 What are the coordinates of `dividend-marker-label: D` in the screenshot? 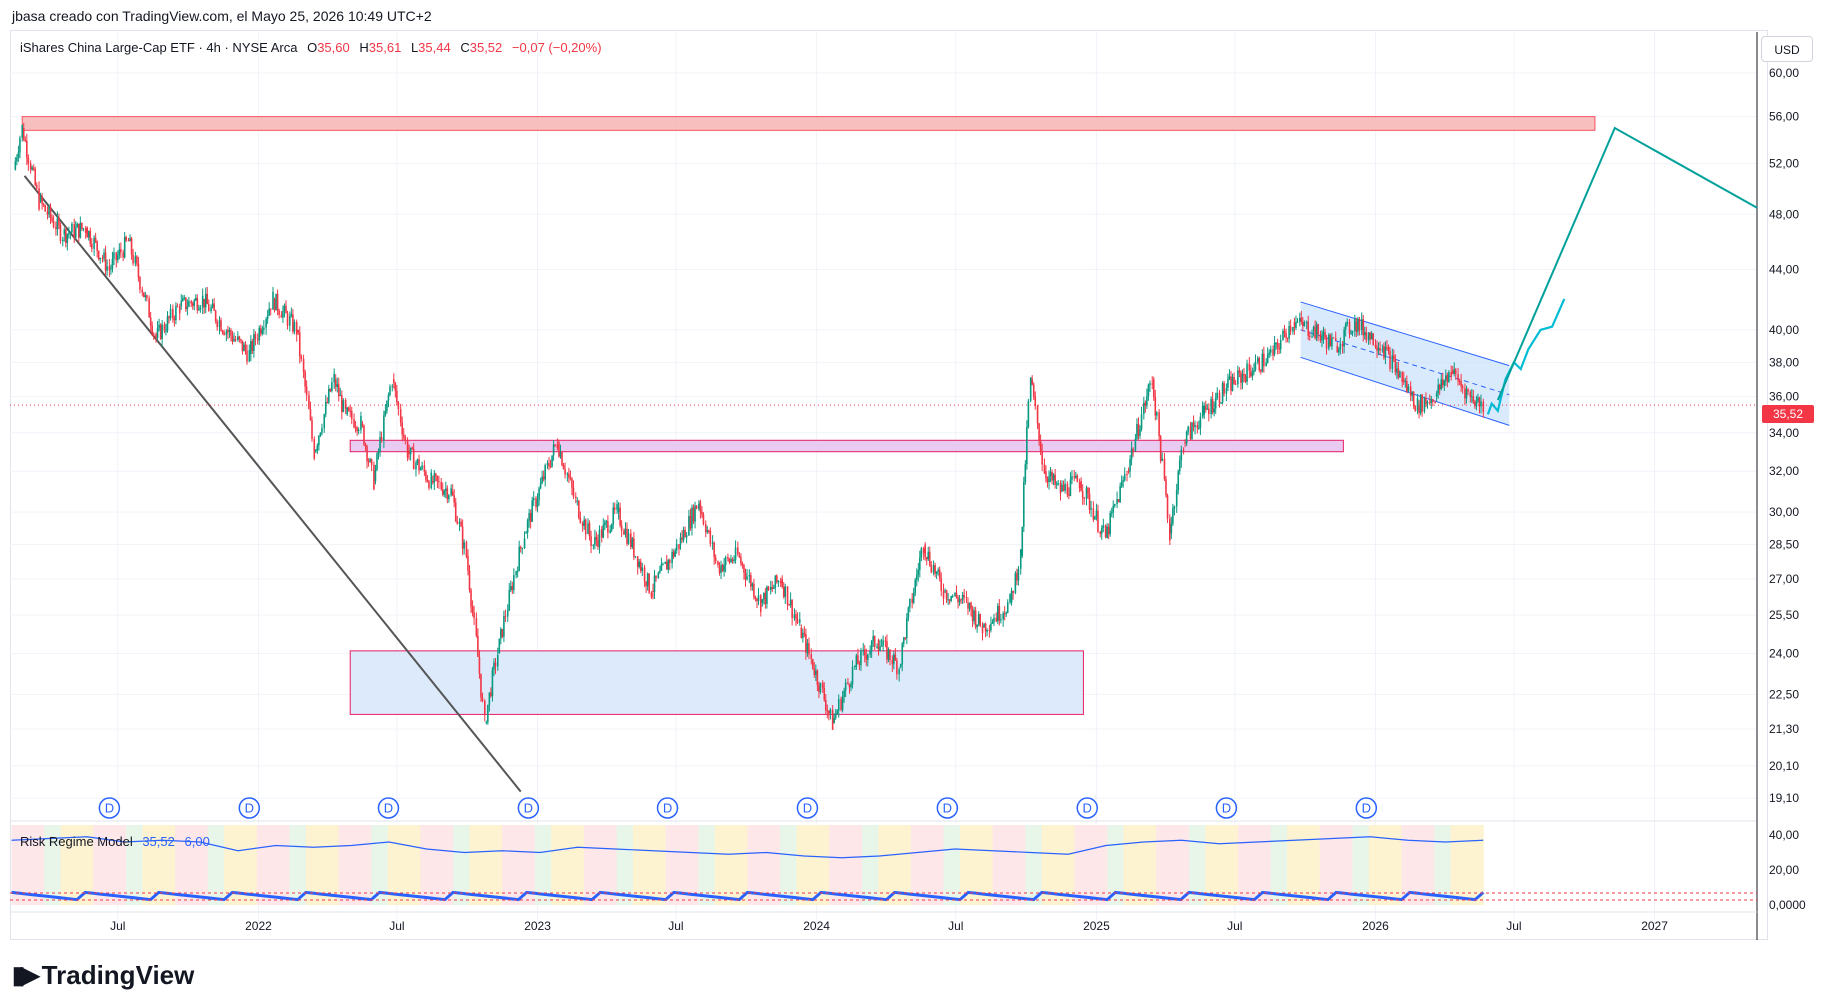 It's located at (1366, 808).